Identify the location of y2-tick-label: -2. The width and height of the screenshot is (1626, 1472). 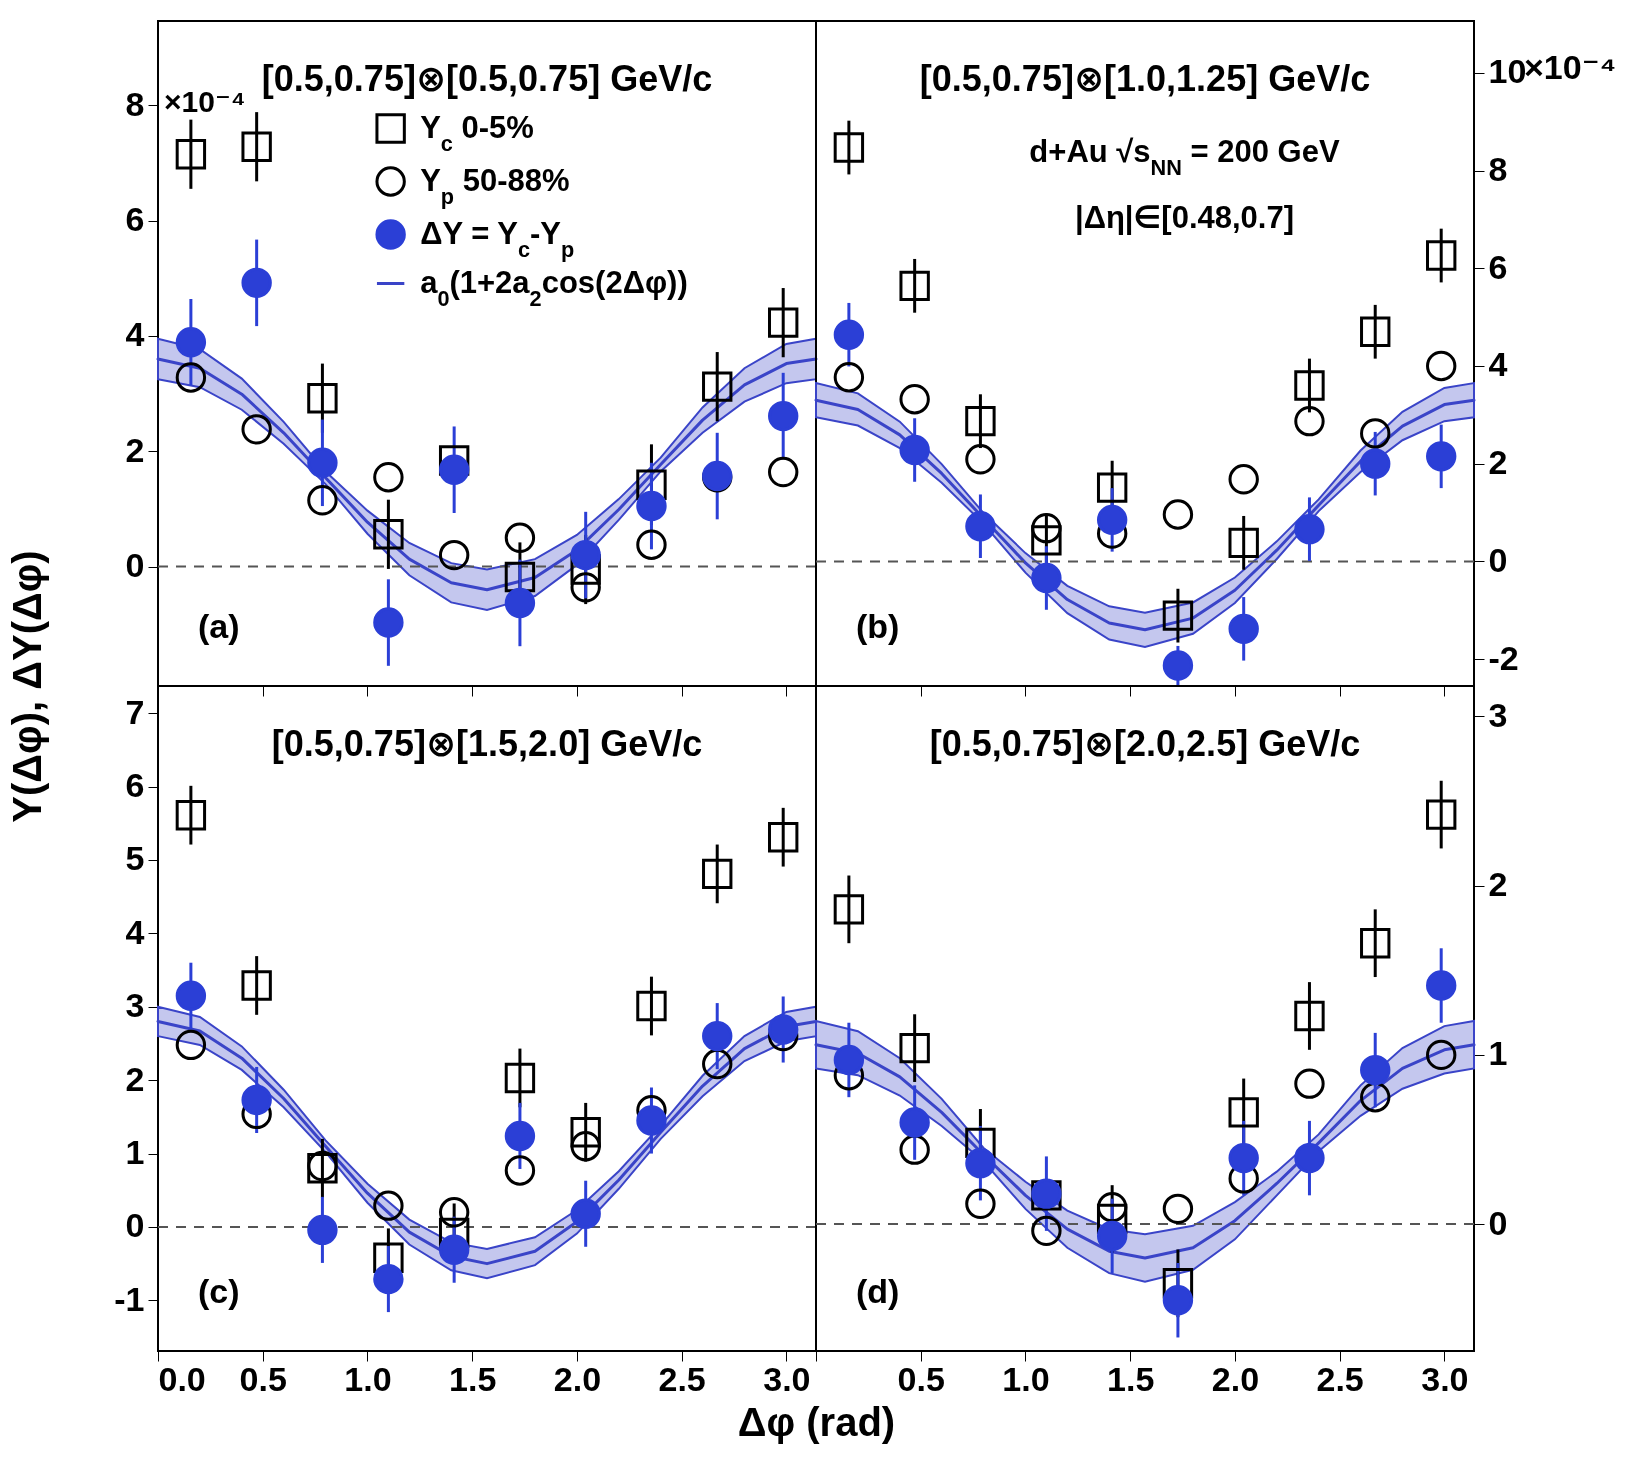
(1503, 657).